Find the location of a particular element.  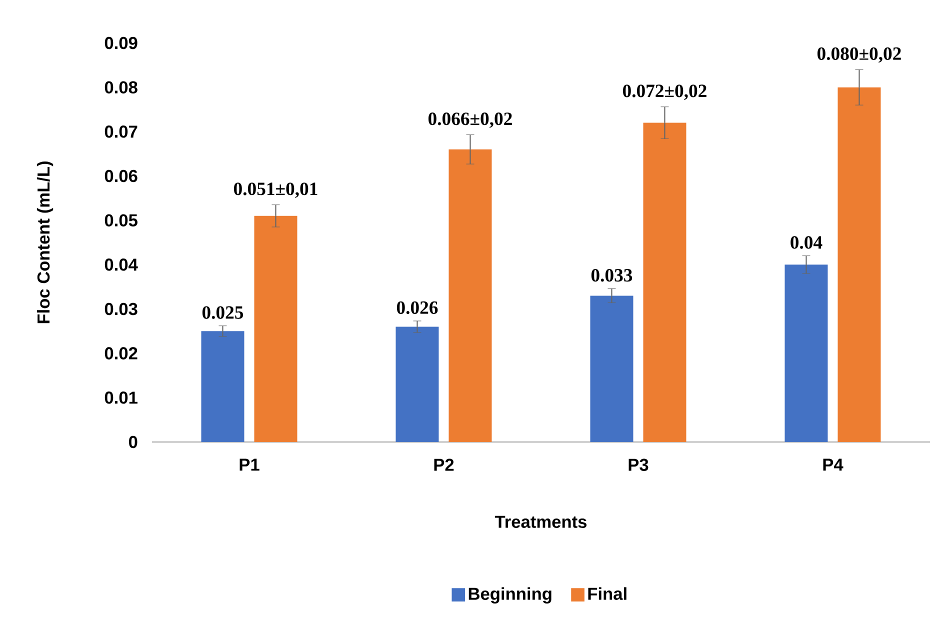

y-tick-label: 0.07 is located at coordinates (121, 132).